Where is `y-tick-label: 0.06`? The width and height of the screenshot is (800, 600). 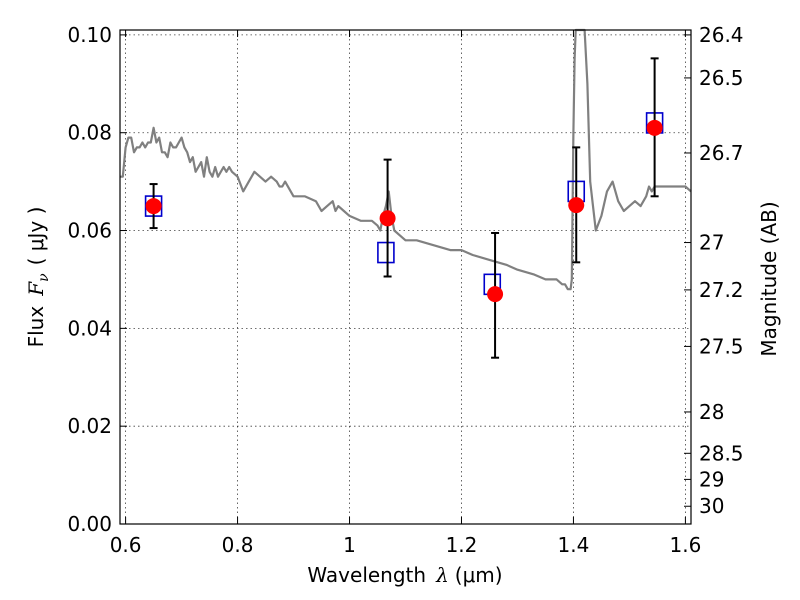 y-tick-label: 0.06 is located at coordinates (89, 231).